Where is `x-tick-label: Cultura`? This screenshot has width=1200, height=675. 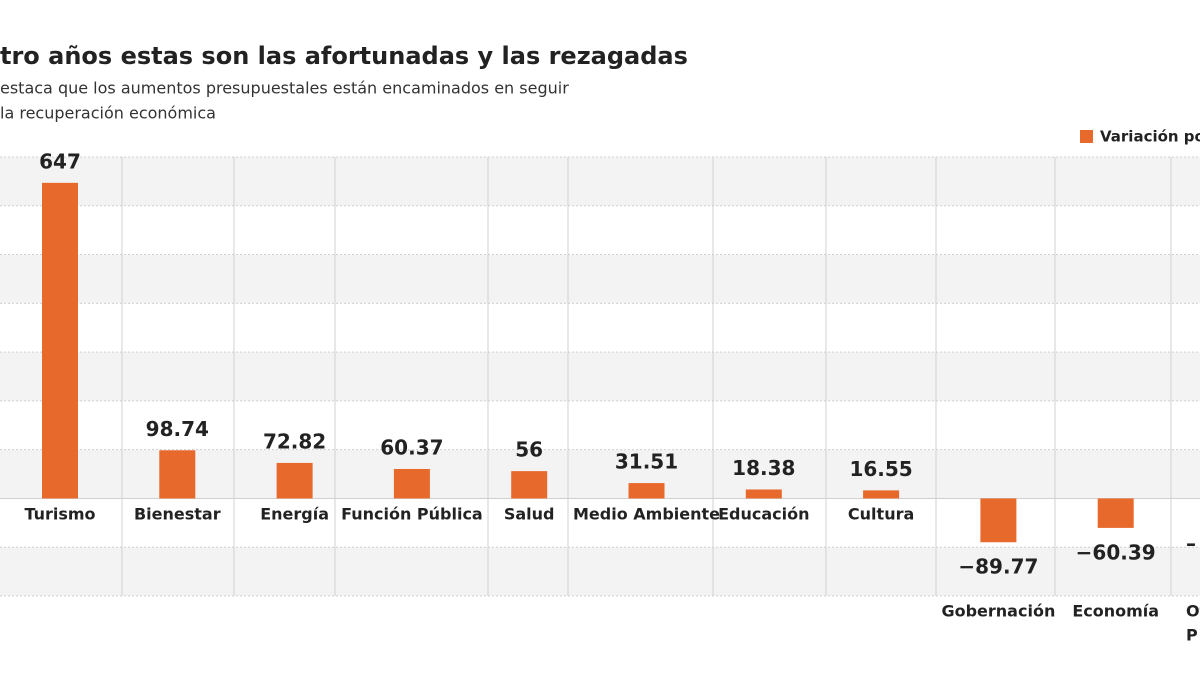
x-tick-label: Cultura is located at coordinates (881, 514).